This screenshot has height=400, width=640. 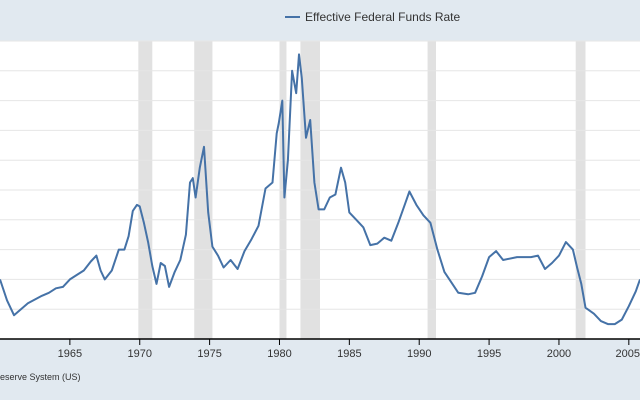 I want to click on x-tick-label: 1990, so click(x=419, y=354).